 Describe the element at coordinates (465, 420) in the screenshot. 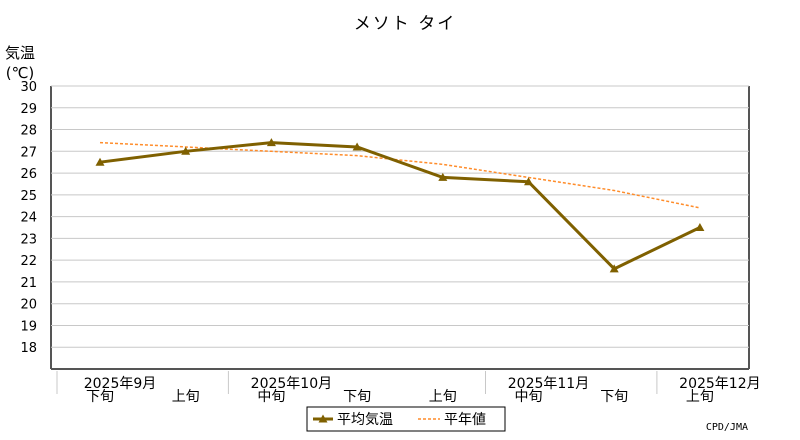

I see `legend-label-normal: 平年値` at that location.